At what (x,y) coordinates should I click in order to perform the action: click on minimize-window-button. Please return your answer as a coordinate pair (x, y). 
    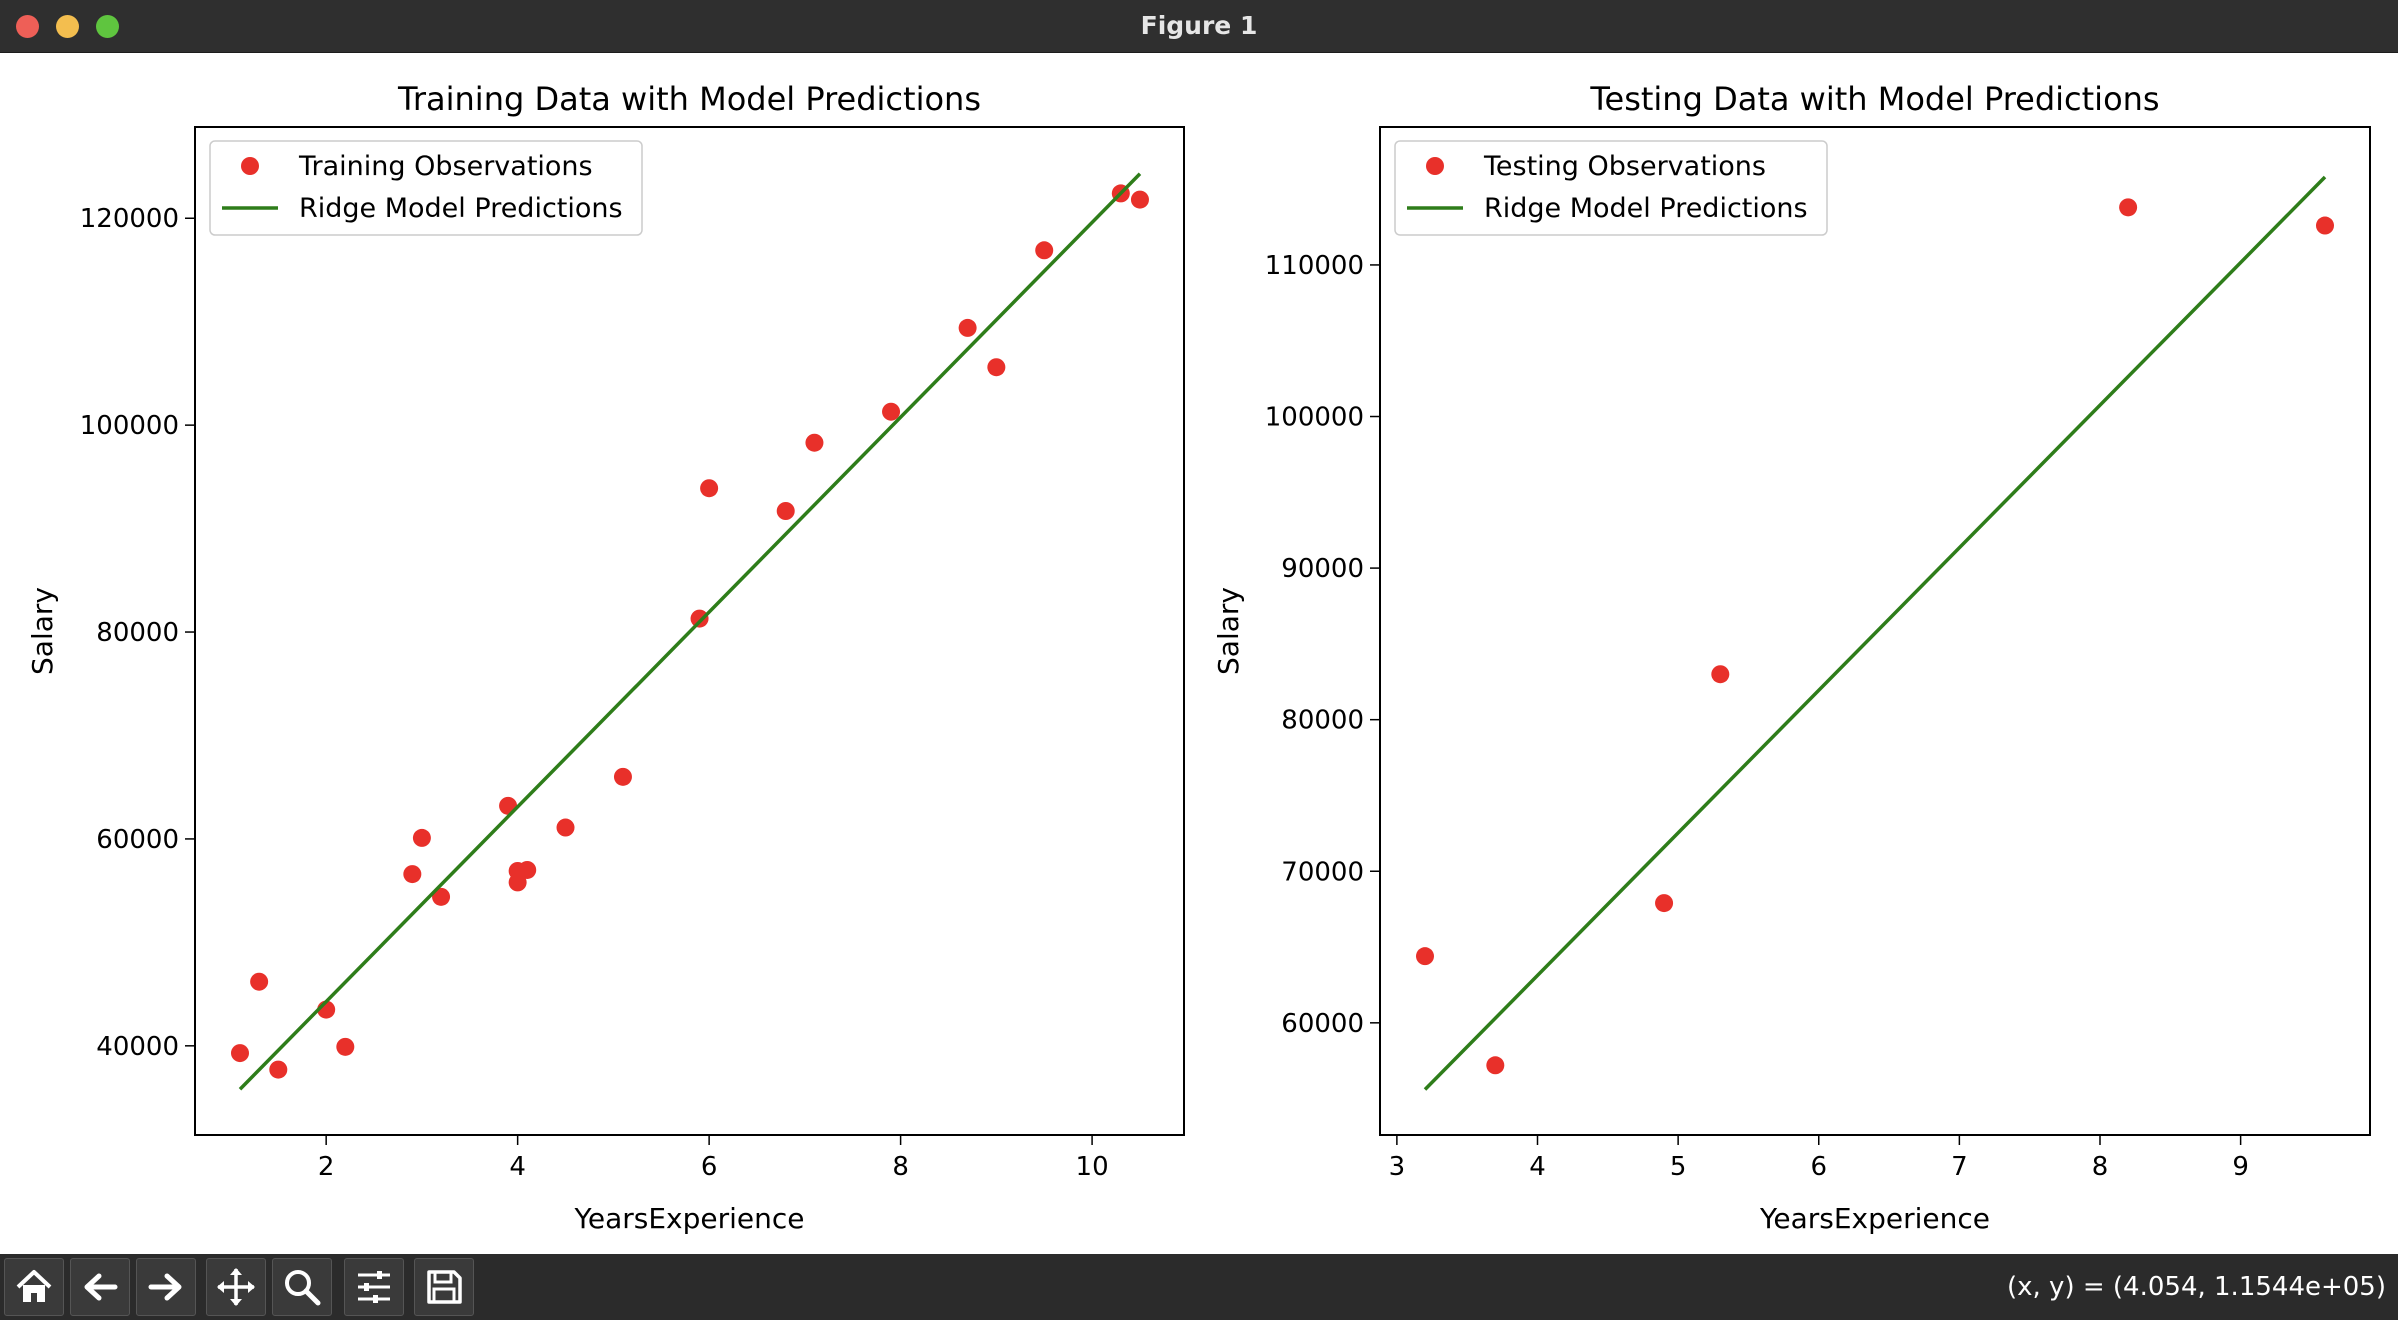
    Looking at the image, I should click on (67, 26).